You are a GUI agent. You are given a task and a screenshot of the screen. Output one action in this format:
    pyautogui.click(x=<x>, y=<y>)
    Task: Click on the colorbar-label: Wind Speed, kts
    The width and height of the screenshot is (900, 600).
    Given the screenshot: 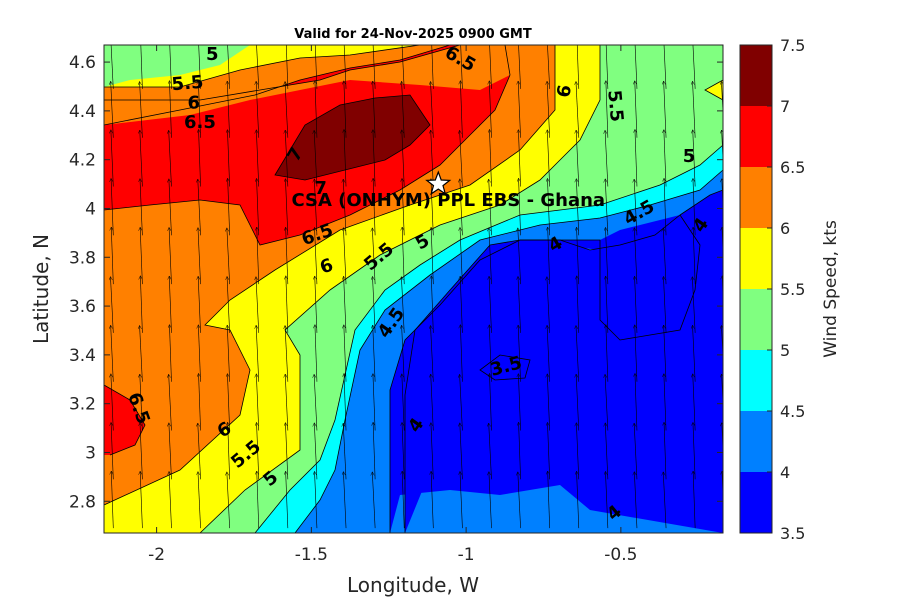 What is the action you would take?
    pyautogui.click(x=831, y=289)
    